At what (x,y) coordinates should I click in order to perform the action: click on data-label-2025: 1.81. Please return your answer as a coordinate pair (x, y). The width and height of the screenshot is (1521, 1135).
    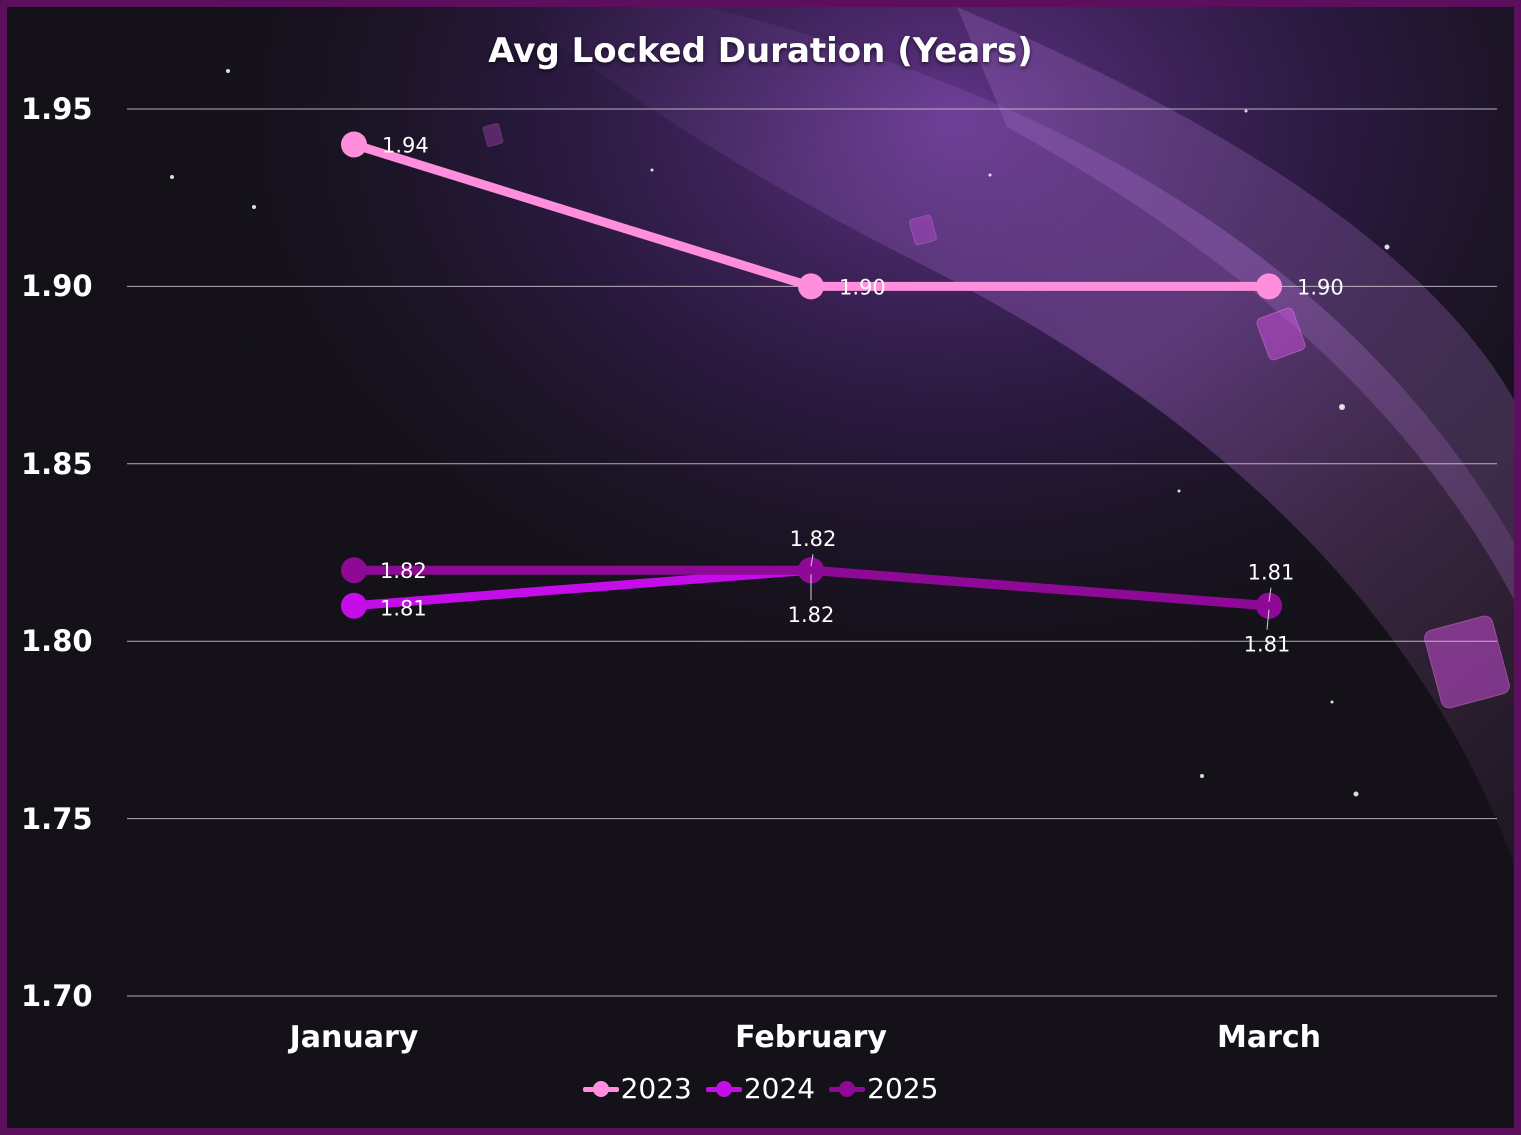
    Looking at the image, I should click on (1271, 573).